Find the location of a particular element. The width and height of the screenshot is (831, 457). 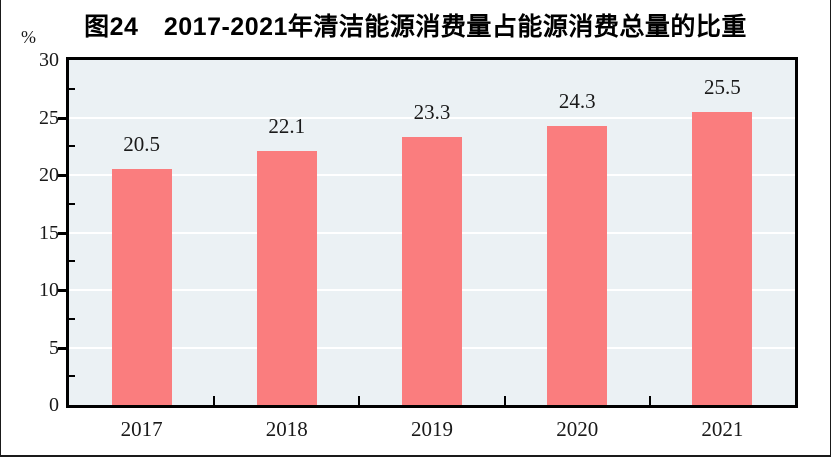

x-axis-label-2020: 2020 is located at coordinates (577, 429).